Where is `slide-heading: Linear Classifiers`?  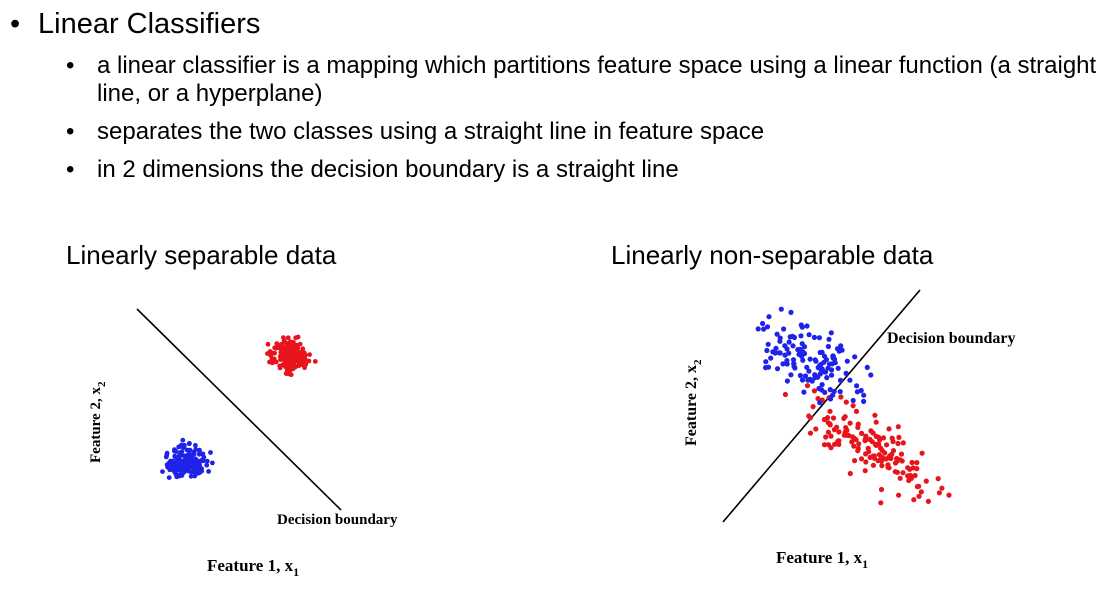
slide-heading: Linear Classifiers is located at coordinates (149, 24).